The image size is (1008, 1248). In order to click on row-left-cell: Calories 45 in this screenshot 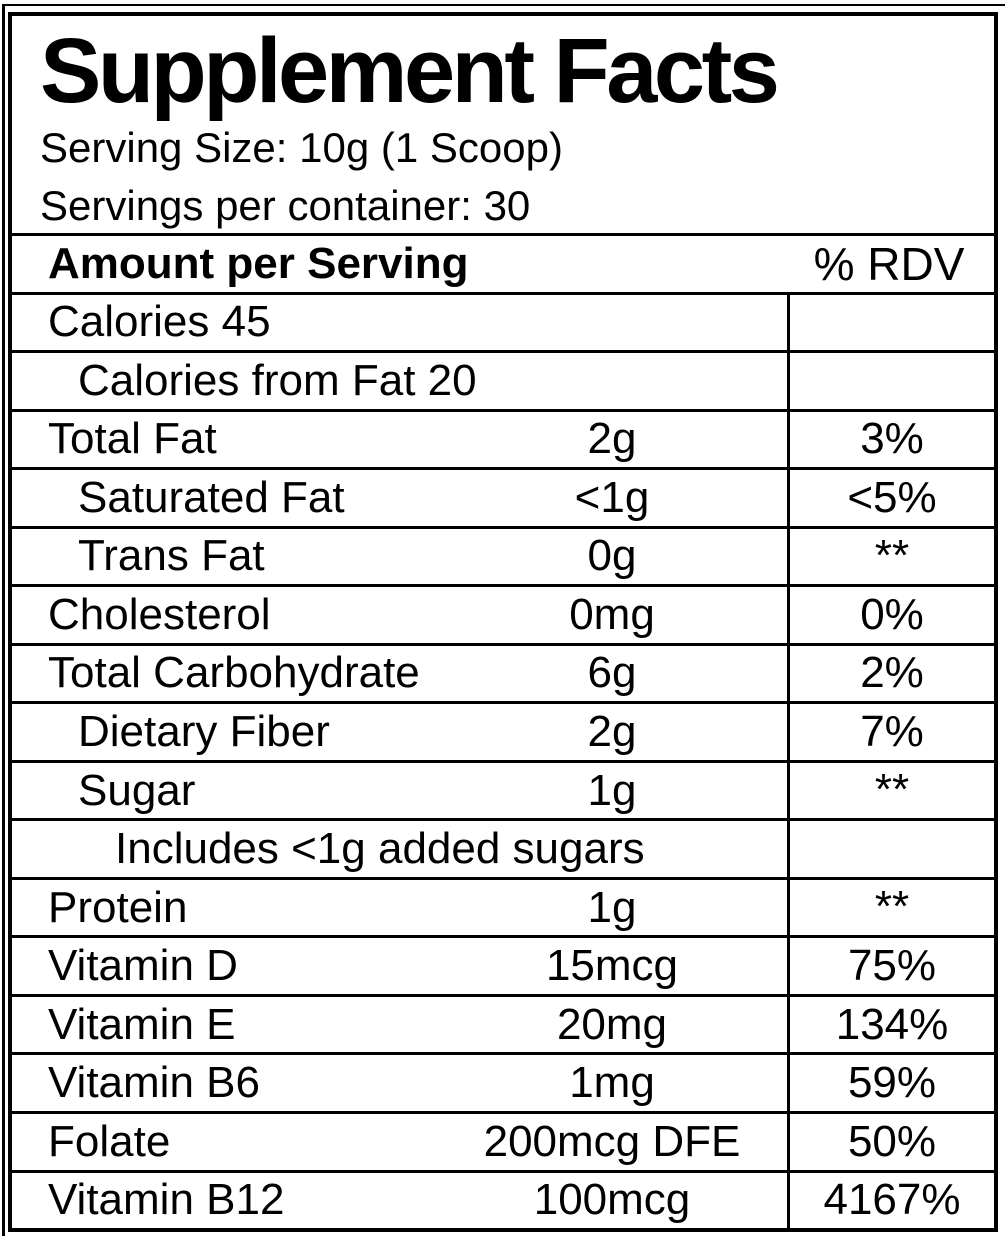, I will do `click(399, 323)`.